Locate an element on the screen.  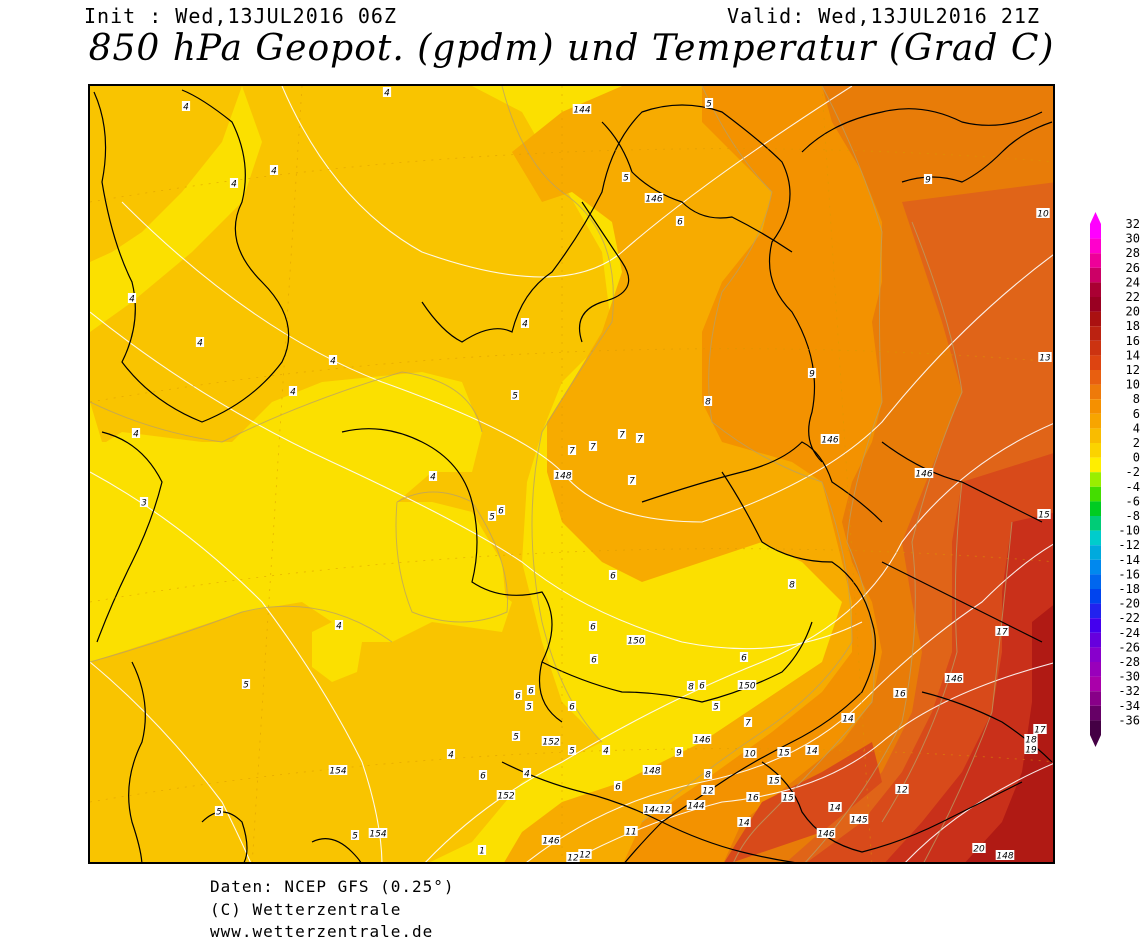
colorbar-label: 32 is located at coordinates (1133, 224).